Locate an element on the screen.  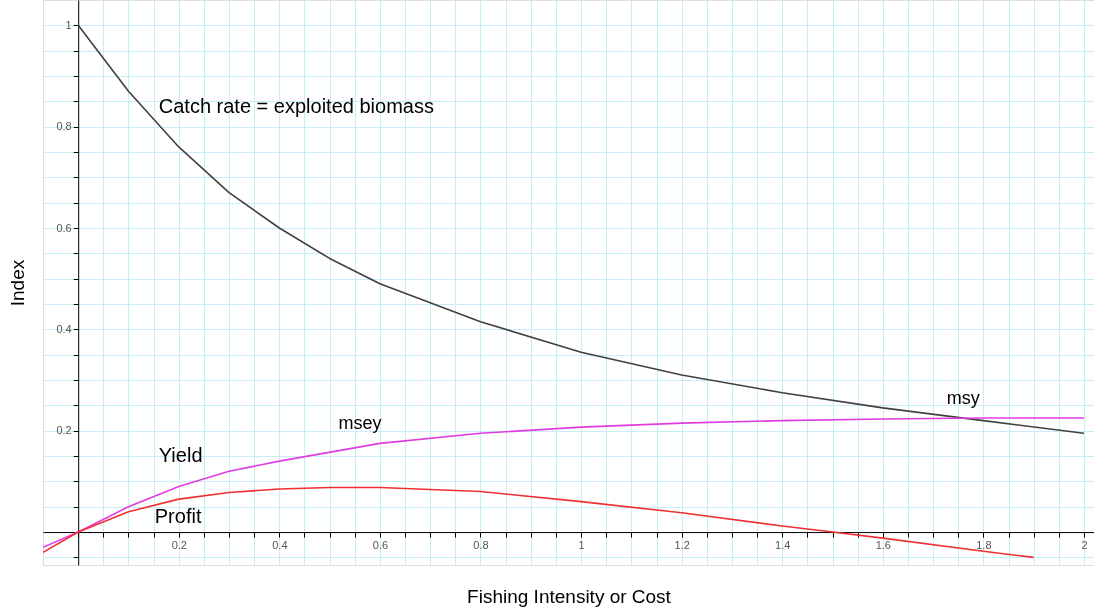
series-label: Profit is located at coordinates (178, 516).